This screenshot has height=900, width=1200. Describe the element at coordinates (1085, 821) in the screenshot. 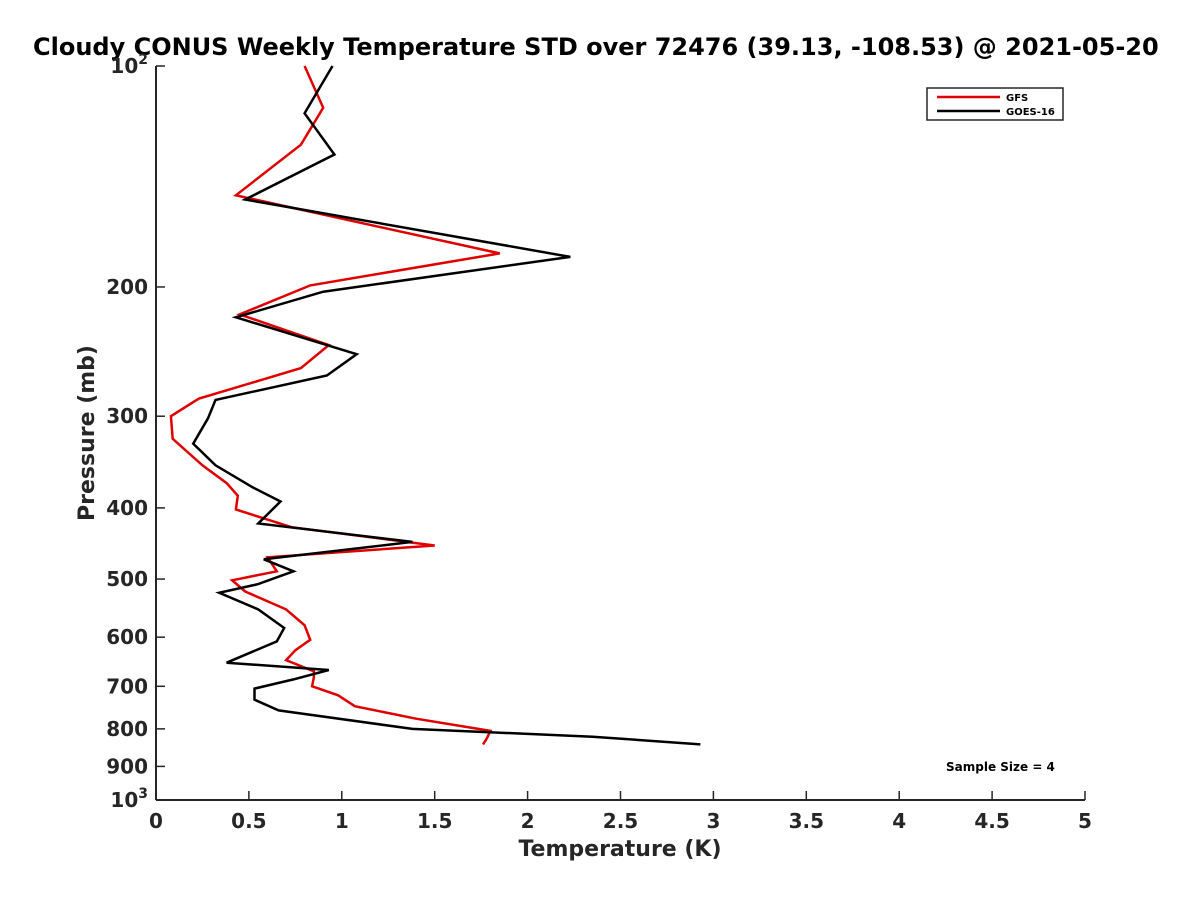

I see `x-tick-label: 5` at that location.